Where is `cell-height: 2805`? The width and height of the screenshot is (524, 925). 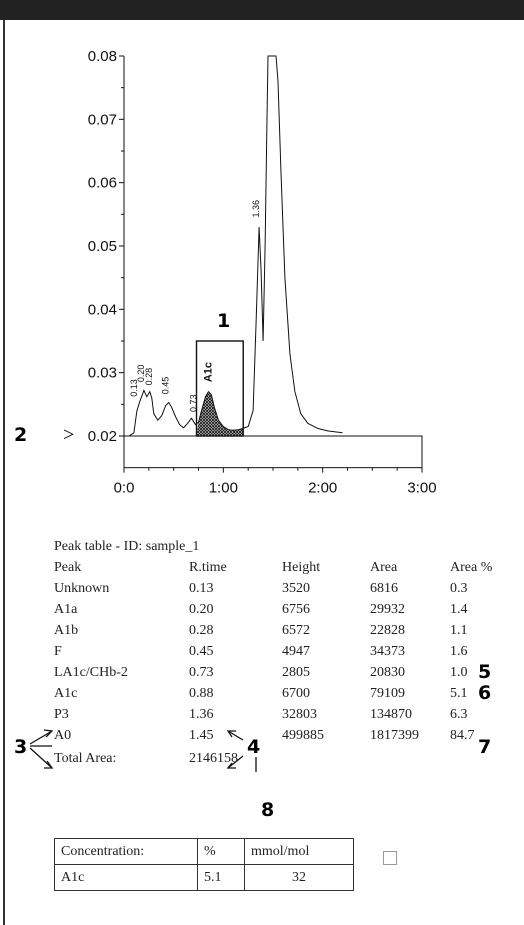 cell-height: 2805 is located at coordinates (296, 672).